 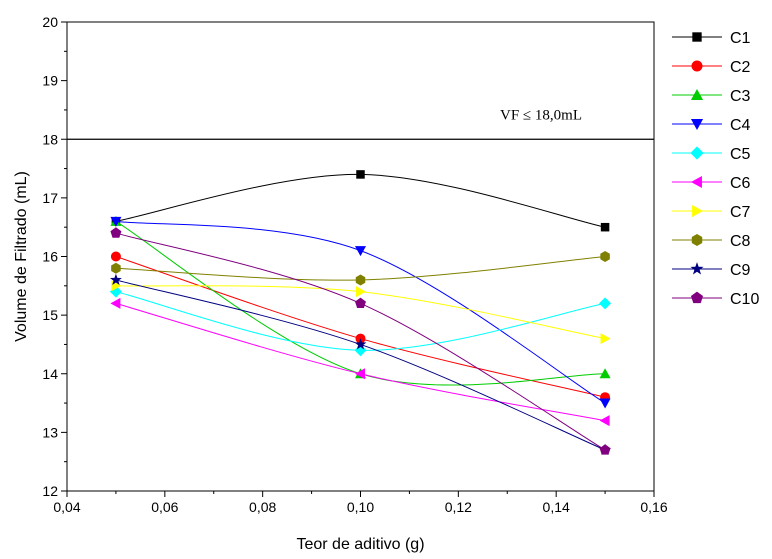 I want to click on y-tick-label: 19, so click(x=50, y=81).